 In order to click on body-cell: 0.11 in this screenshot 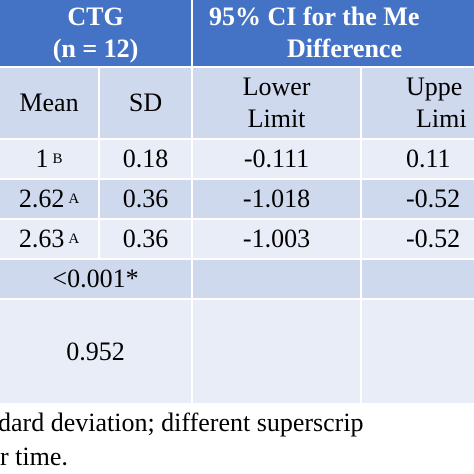, I will do `click(418, 160)`.